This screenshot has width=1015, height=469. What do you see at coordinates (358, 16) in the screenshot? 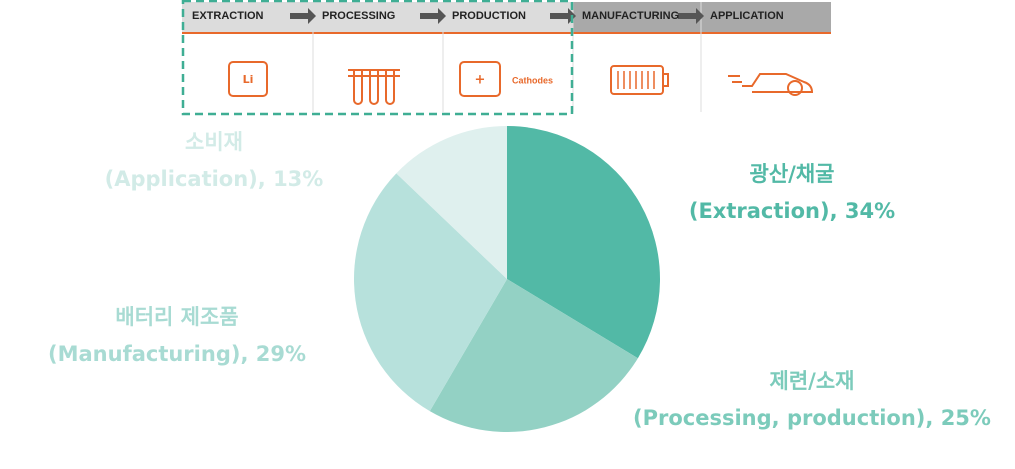
I see `step: PROCESSING` at bounding box center [358, 16].